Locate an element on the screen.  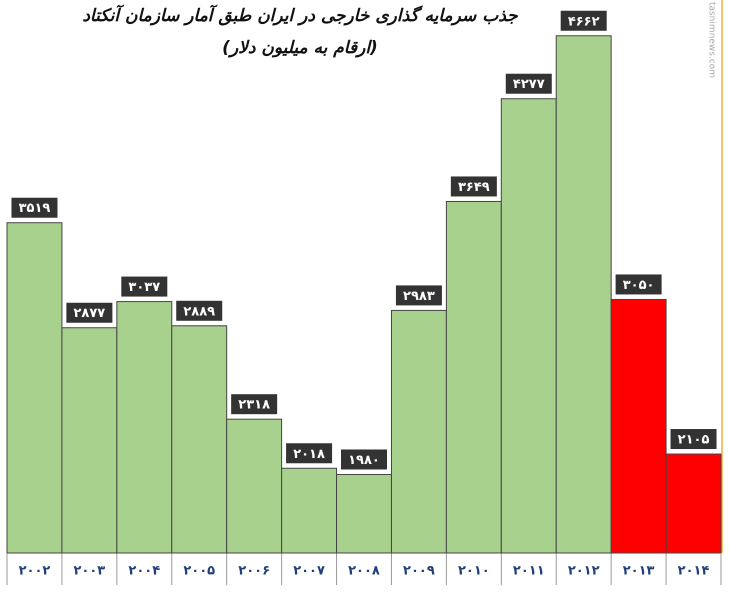
x-tick-label: ۲۰۰۲ is located at coordinates (35, 571).